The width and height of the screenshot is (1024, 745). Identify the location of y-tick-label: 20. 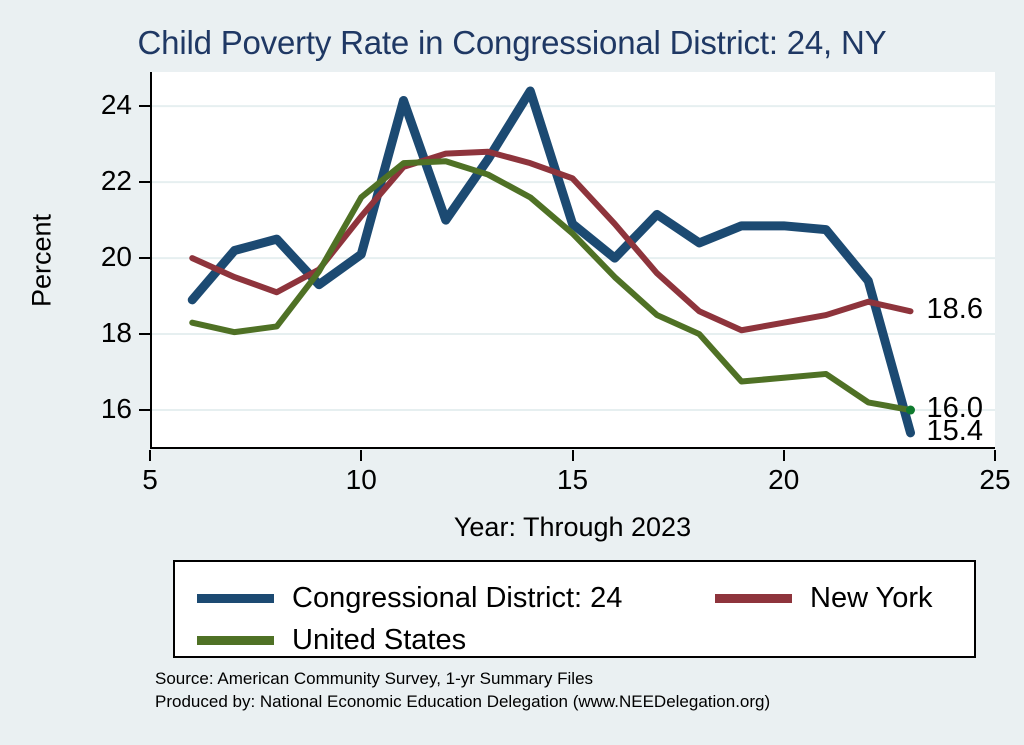
(116, 257).